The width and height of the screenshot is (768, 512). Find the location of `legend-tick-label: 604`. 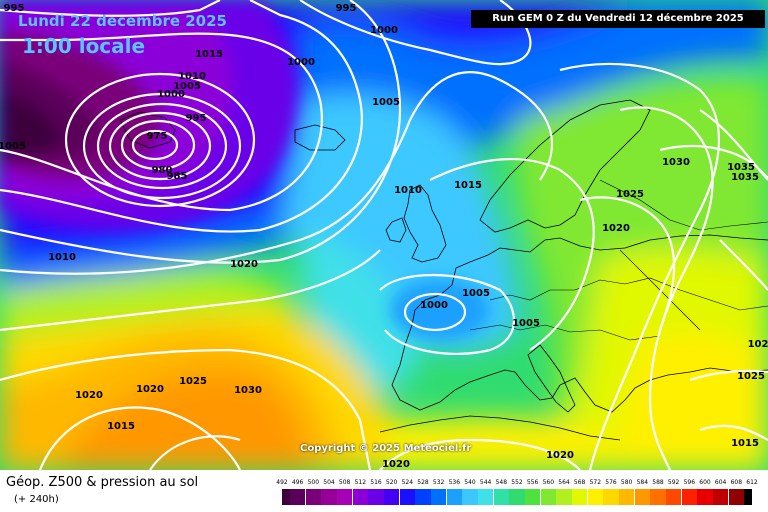

legend-tick-label: 604 is located at coordinates (720, 482).